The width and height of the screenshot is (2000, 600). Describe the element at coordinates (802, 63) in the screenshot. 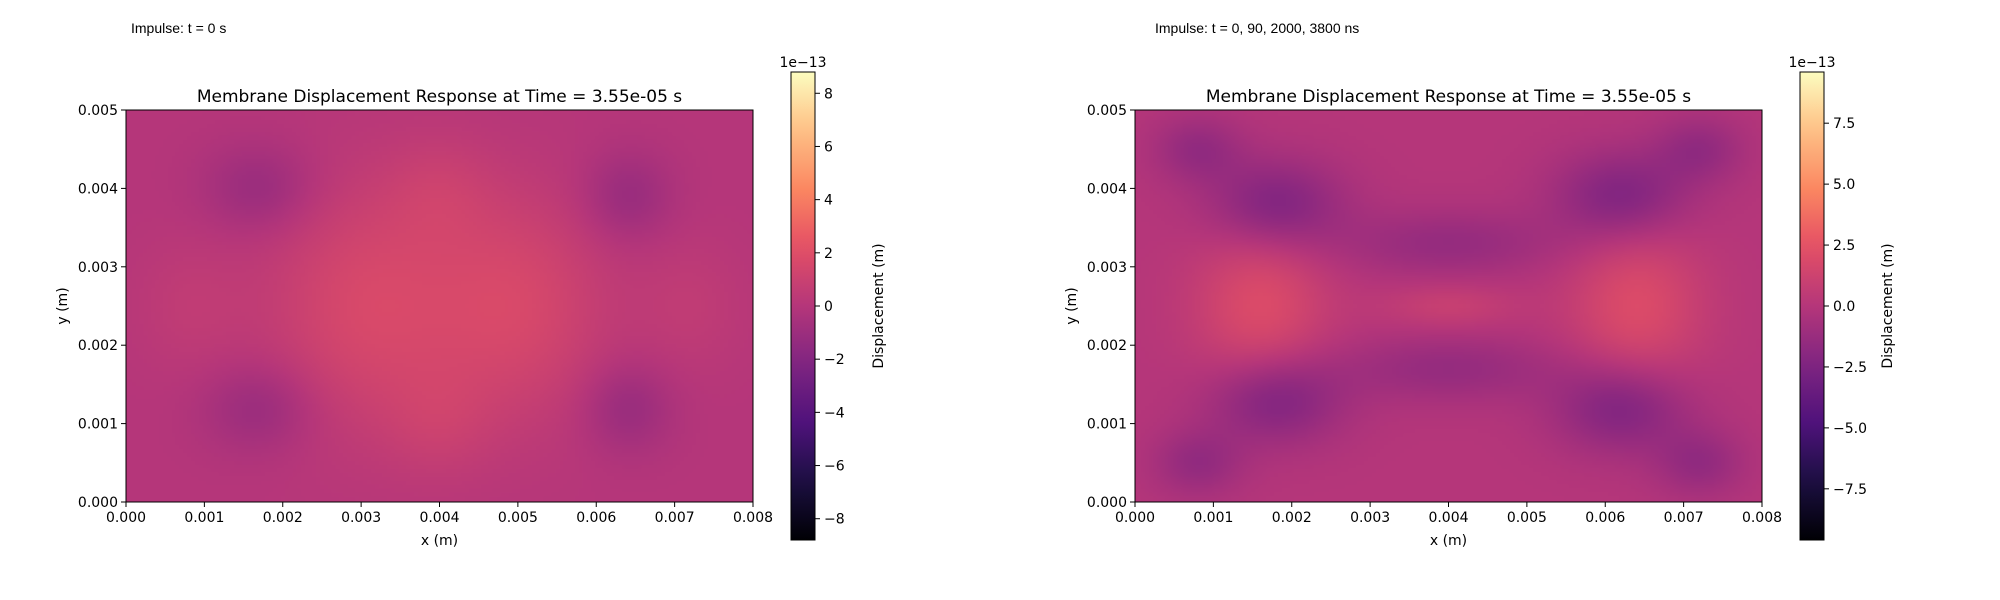

I see `panel1-colorbar-offset-label: 1e−13` at that location.